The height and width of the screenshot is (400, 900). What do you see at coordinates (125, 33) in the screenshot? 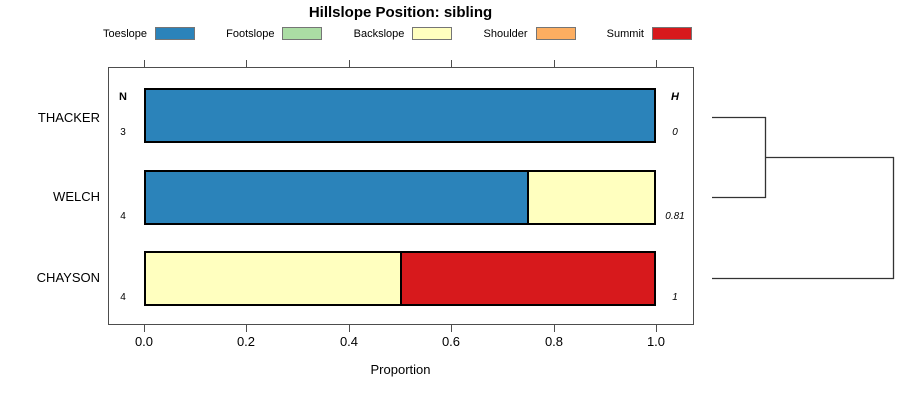
I see `legend-label-toeslope: Toeslope` at bounding box center [125, 33].